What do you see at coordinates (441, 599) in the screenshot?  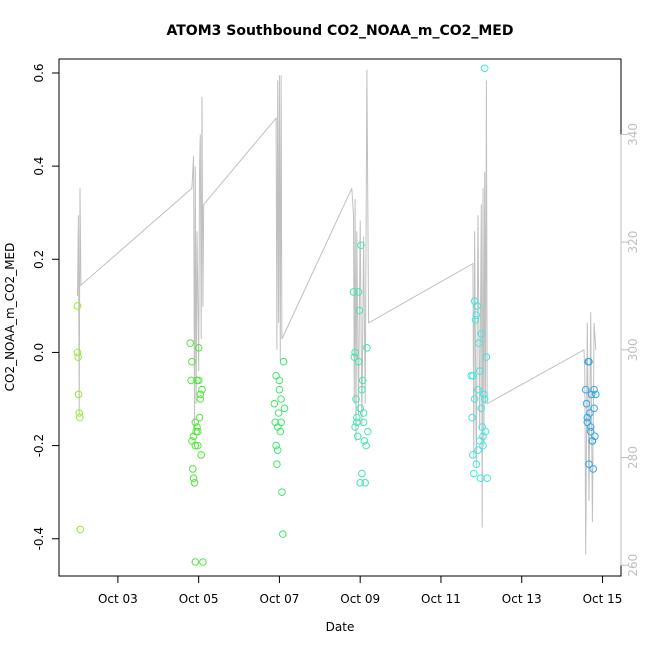 I see `x-tick-label: Oct 11` at bounding box center [441, 599].